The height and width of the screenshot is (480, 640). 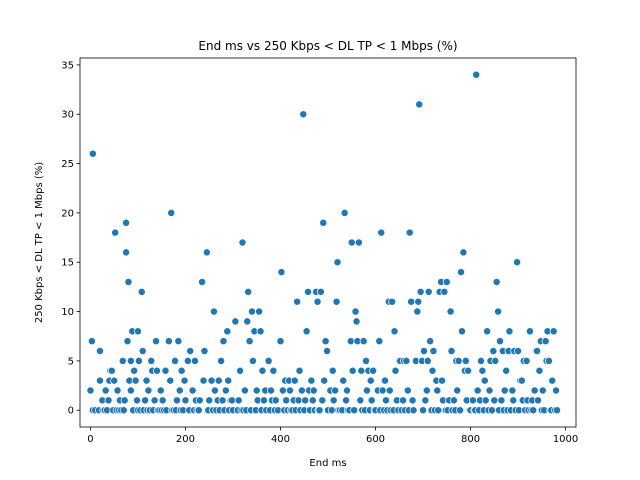 I want to click on y-tick-label: 20, so click(x=67, y=213).